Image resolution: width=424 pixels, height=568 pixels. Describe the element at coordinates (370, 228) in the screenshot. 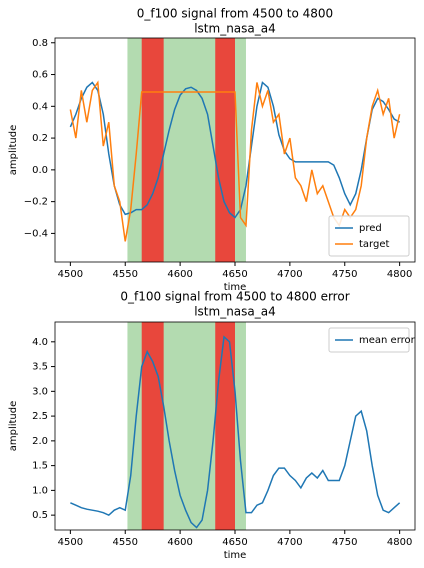

I see `legend-label: pred` at that location.